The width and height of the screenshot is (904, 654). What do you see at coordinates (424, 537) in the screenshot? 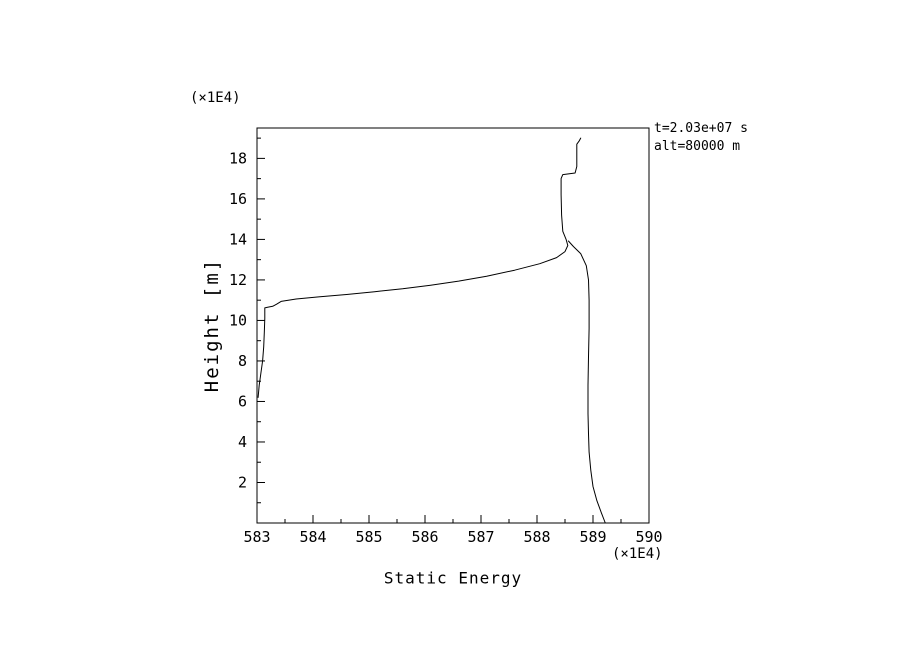
I see `x-tick-label: 586` at bounding box center [424, 537].